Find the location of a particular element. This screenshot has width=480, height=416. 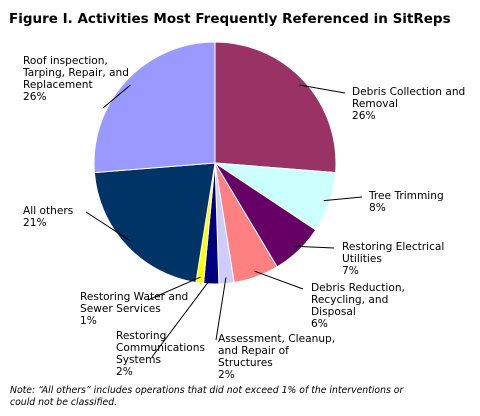

slice-value-label: 8% is located at coordinates (377, 208).